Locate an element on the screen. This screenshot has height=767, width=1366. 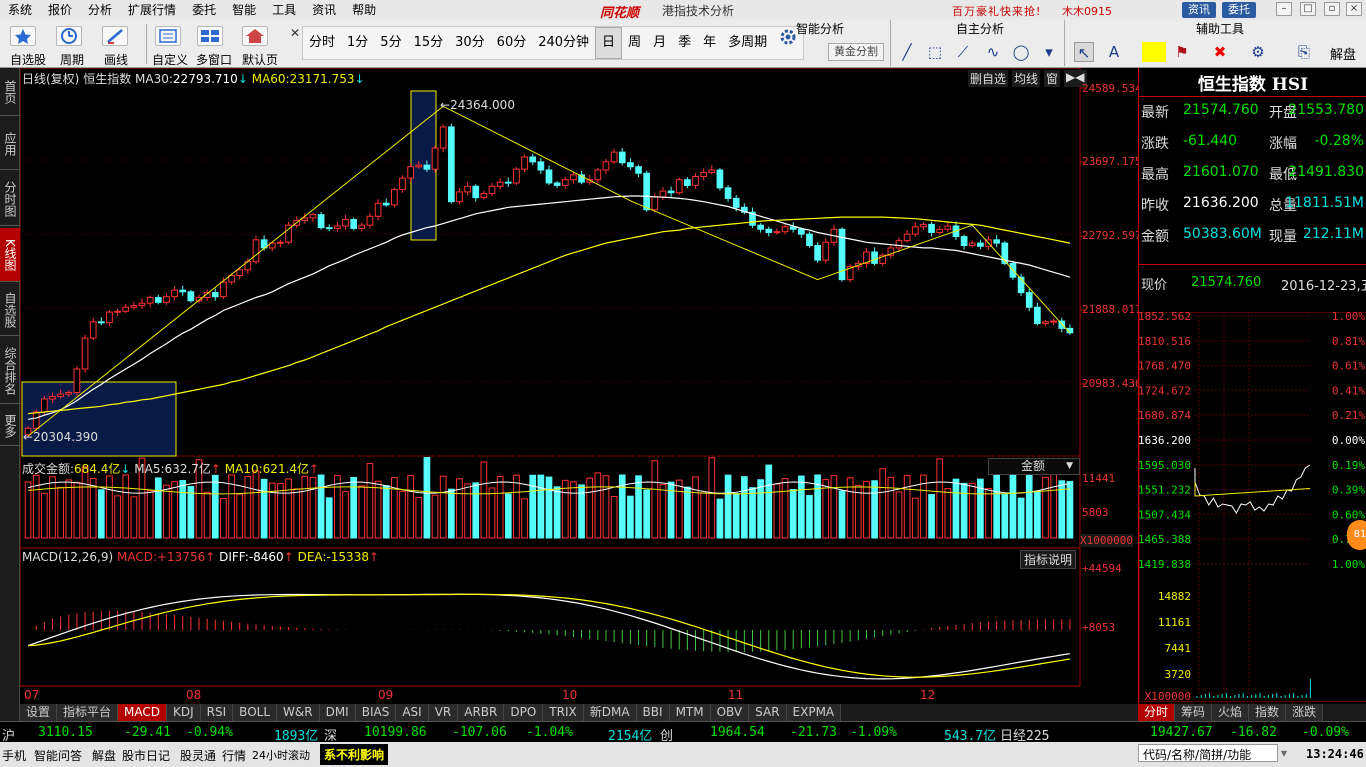
indicator-tab: TRIX is located at coordinates (563, 712).